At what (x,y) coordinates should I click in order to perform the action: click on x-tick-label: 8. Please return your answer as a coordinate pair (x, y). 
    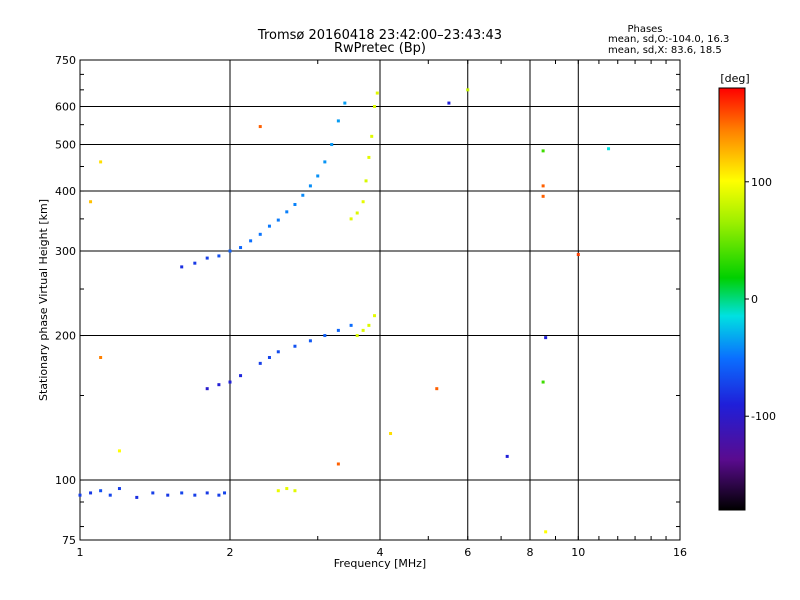
    Looking at the image, I should click on (530, 552).